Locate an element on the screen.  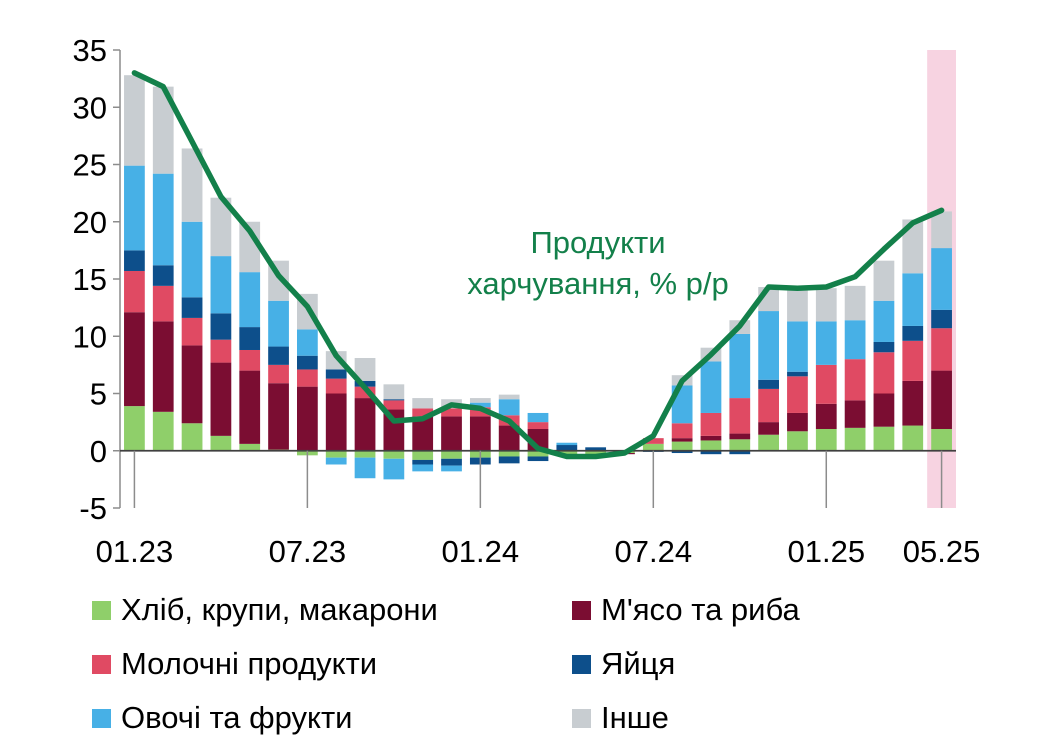
bar-2-04.25 is located at coordinates (913, 403).